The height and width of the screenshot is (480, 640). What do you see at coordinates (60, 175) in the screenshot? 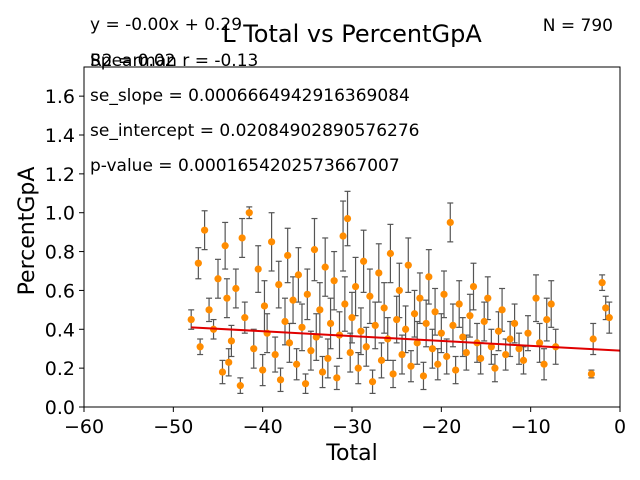
I see `y-tick-label: 1.2` at bounding box center [60, 175].